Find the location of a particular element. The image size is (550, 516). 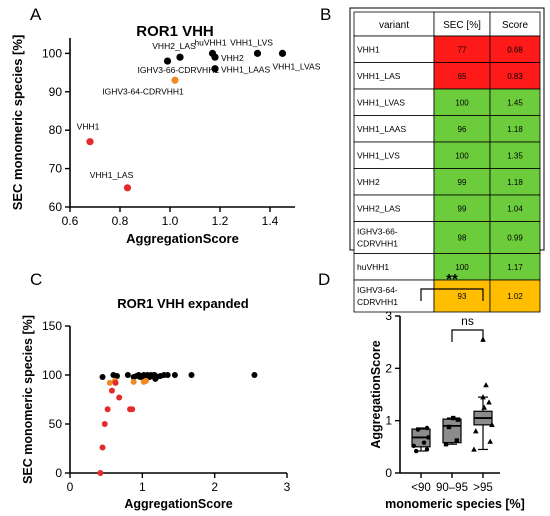

chart-a-y-axis-label: SEC monomeric species [%] is located at coordinates (17, 123).